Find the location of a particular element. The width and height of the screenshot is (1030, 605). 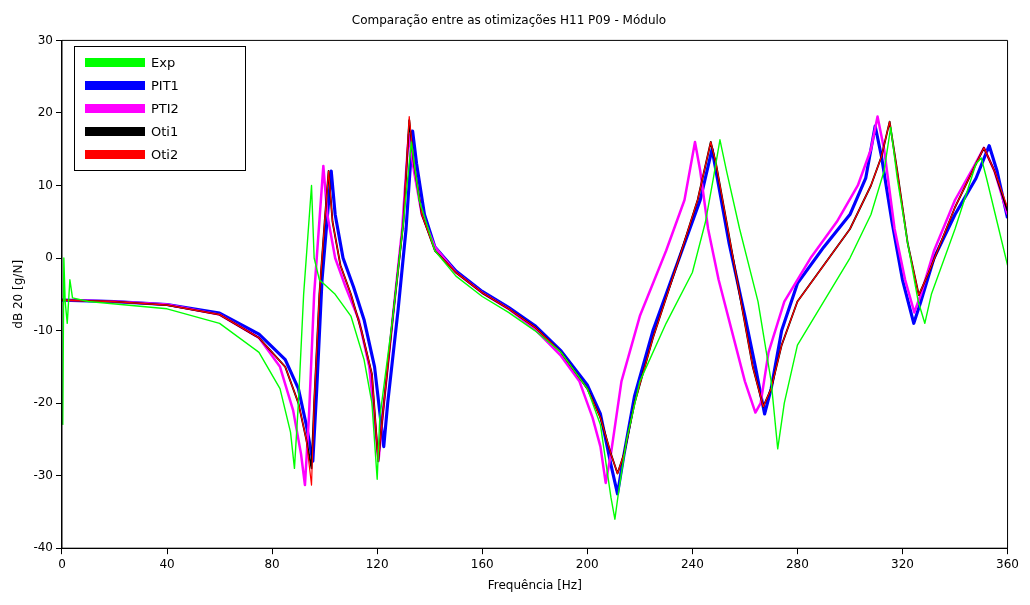

x-tick-label: 40 is located at coordinates (167, 563).